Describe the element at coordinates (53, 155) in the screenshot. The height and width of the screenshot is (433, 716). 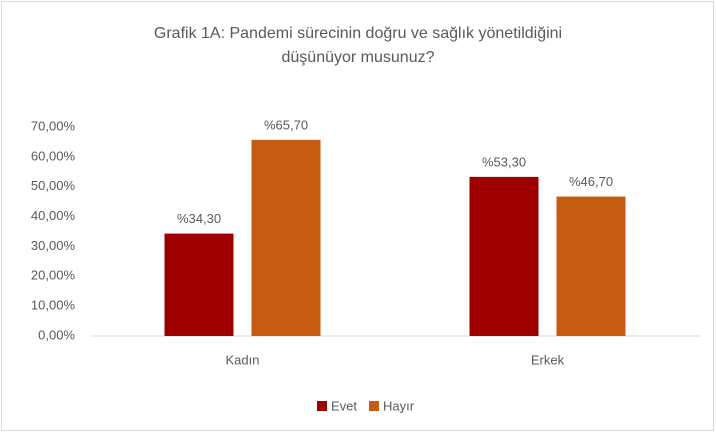
I see `y-tick-label: 60,00%` at that location.